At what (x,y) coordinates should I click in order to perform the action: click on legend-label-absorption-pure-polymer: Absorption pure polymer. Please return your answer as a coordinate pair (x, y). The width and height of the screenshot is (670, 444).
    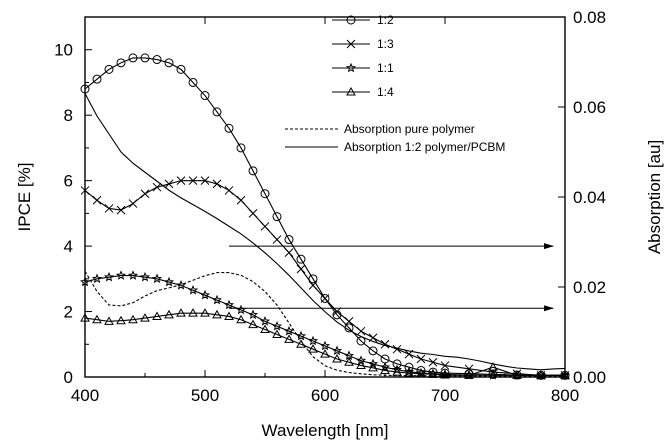
    Looking at the image, I should click on (409, 129).